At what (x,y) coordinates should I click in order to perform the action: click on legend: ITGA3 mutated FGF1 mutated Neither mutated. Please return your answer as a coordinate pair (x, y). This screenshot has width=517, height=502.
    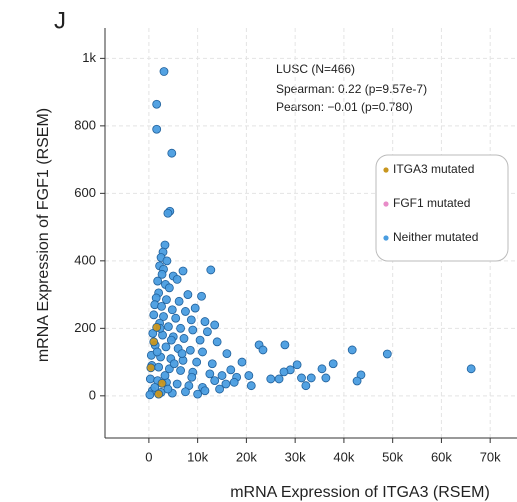
    Looking at the image, I should click on (442, 208).